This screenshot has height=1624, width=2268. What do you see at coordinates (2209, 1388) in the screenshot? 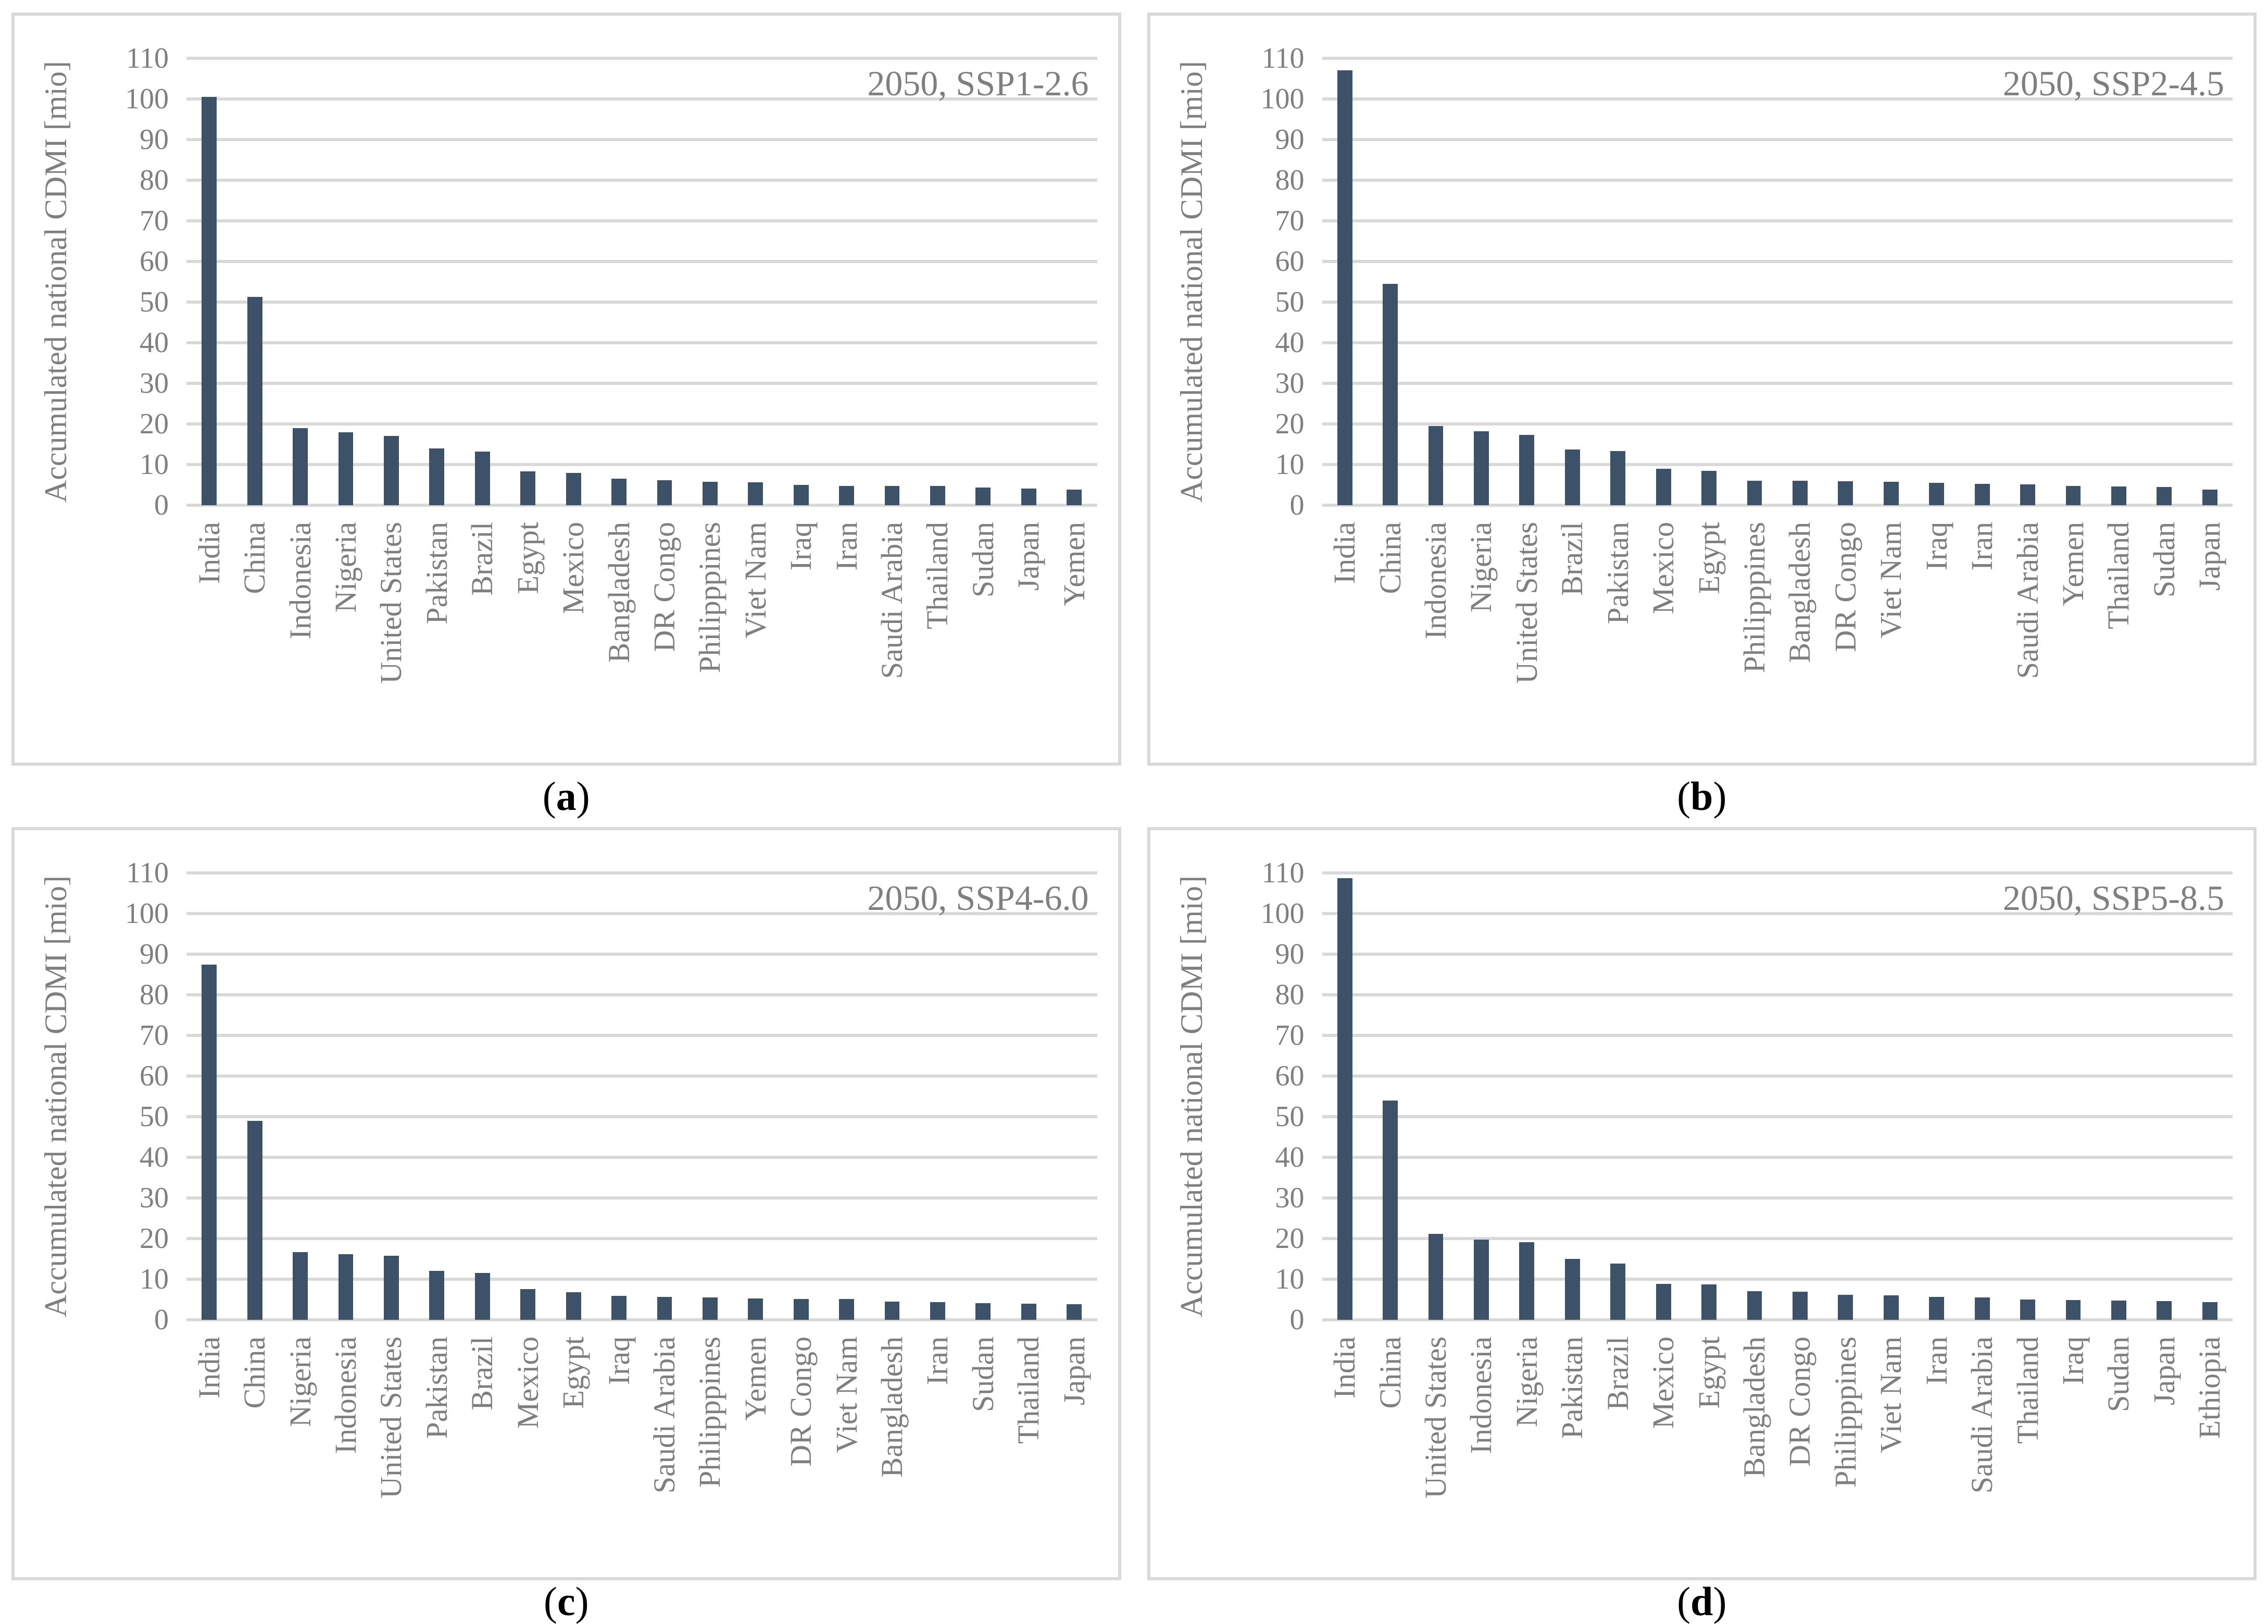
I see `category-label-ethiopia: Ethiopia` at bounding box center [2209, 1388].